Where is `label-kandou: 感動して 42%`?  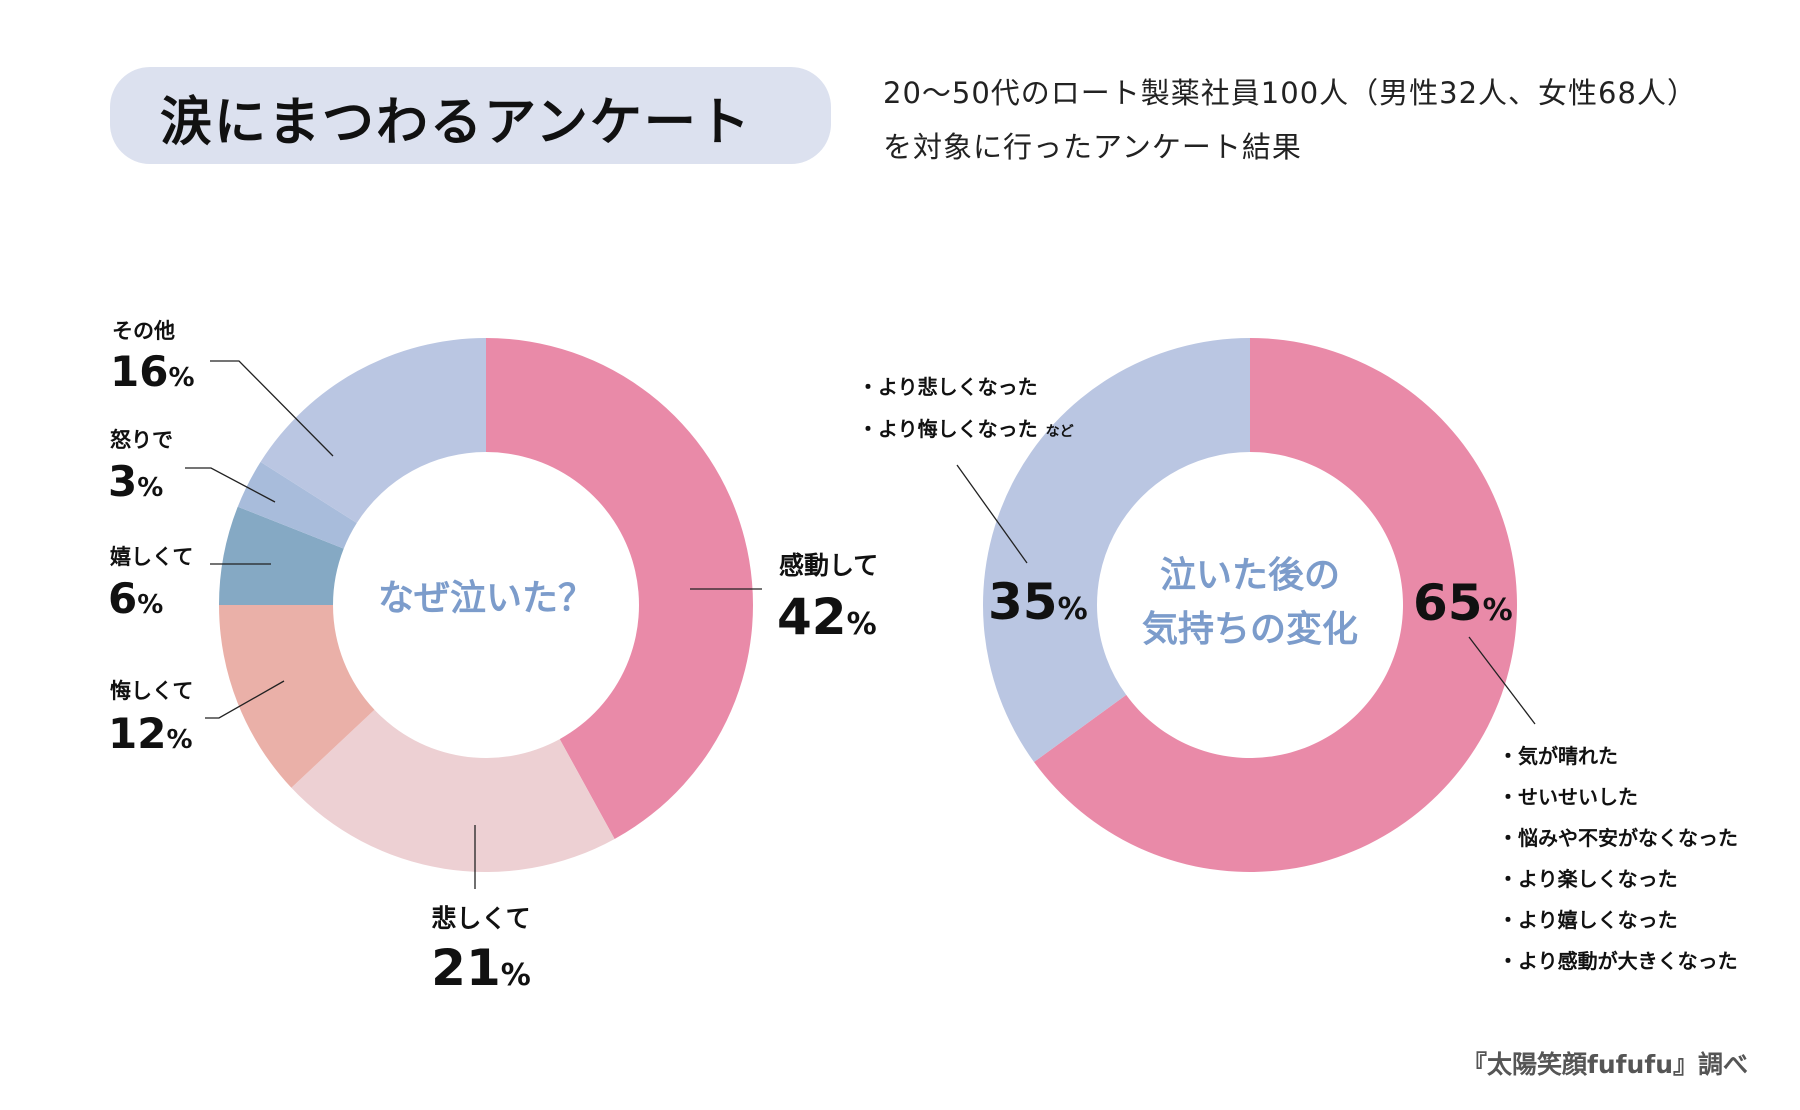 label-kandou: 感動して 42% is located at coordinates (784, 598).